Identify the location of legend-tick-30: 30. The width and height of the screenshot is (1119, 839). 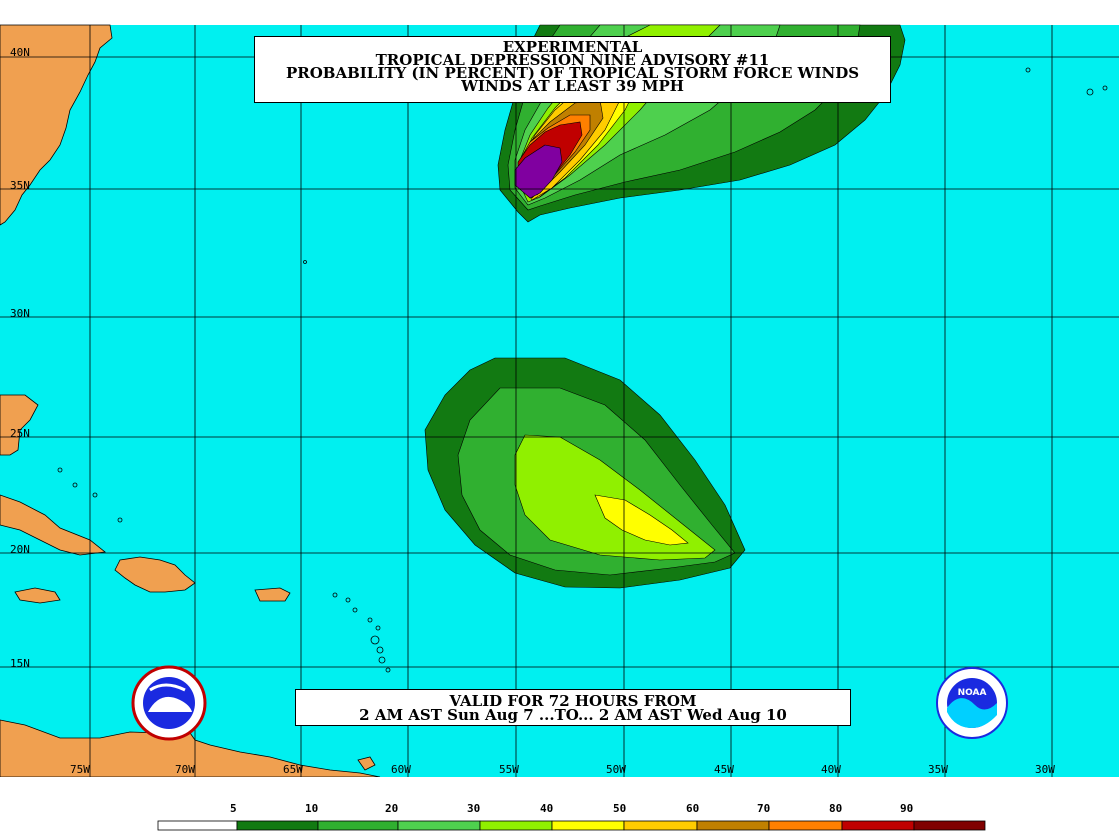
(474, 808).